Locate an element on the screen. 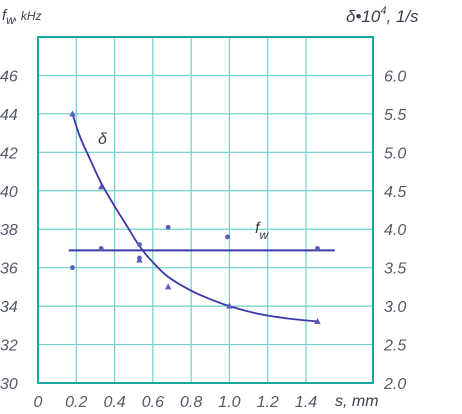  x-tick-label: 0 is located at coordinates (38, 402).